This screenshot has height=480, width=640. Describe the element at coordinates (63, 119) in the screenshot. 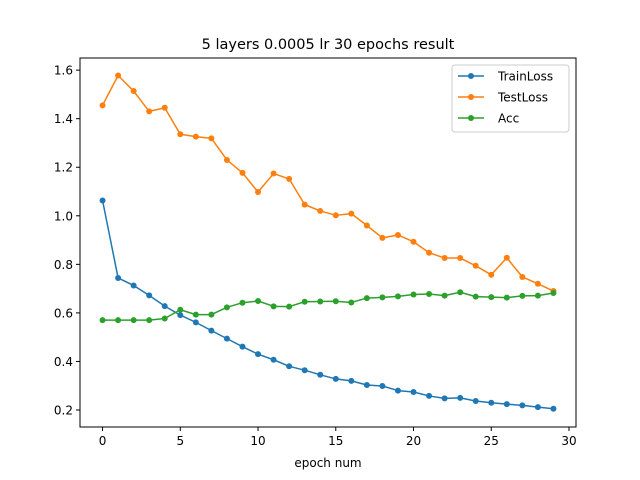

I see `y-tick-label: 1.4` at that location.